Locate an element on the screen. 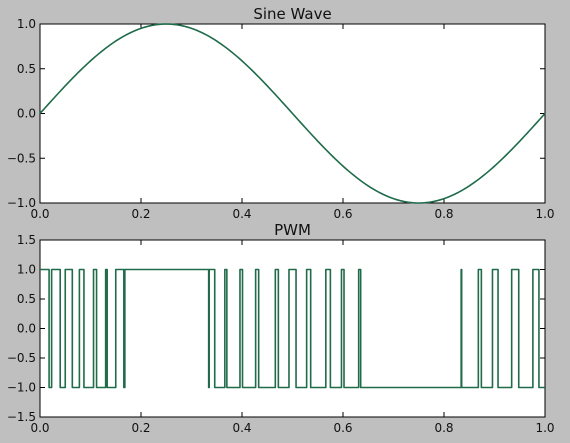  y-tick-label: −1.5 is located at coordinates (21, 417).